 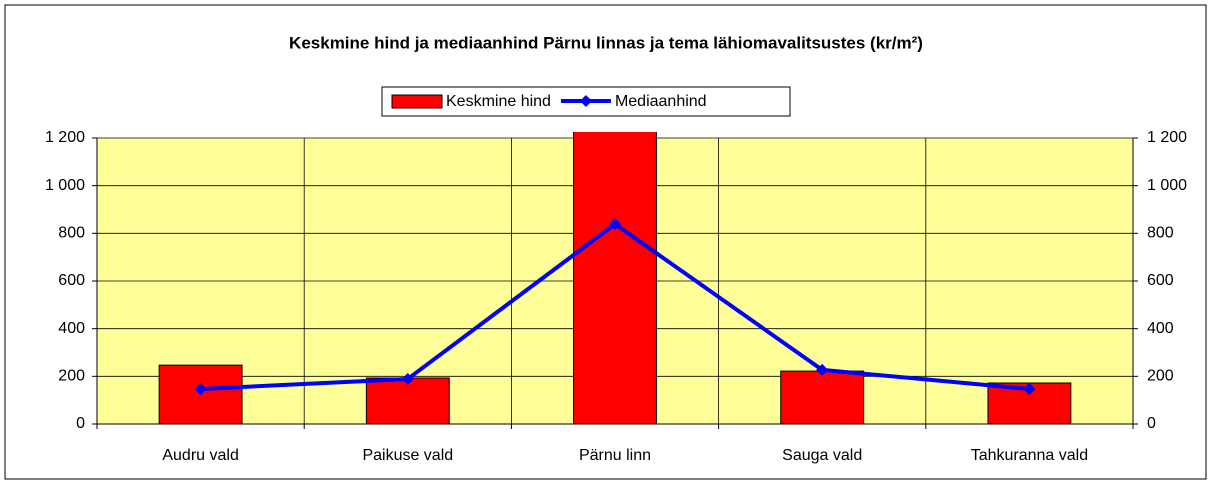 What do you see at coordinates (1160, 233) in the screenshot?
I see `y2-tick-label: 800` at bounding box center [1160, 233].